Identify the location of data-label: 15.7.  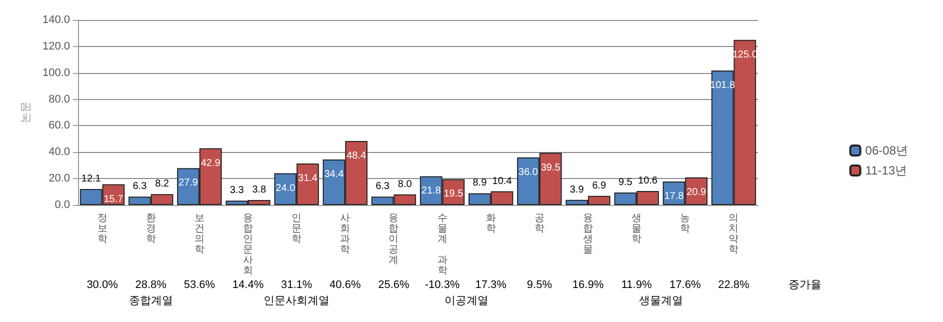
(114, 199).